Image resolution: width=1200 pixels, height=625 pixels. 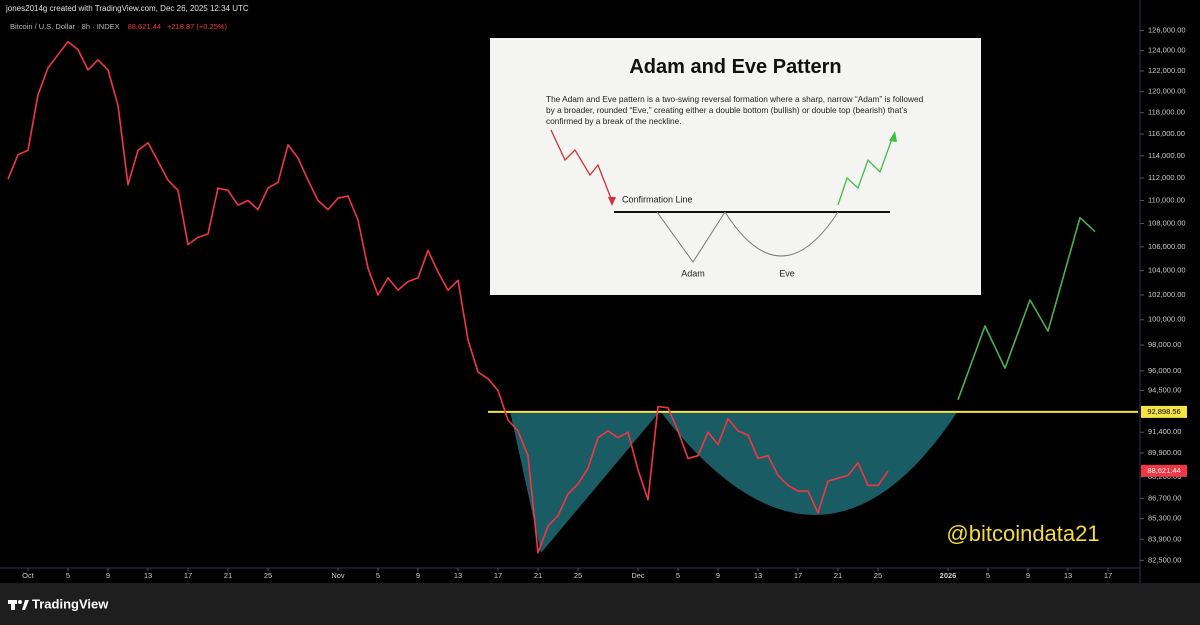 What do you see at coordinates (1022, 533) in the screenshot?
I see `watermark: @bitcoindata21` at bounding box center [1022, 533].